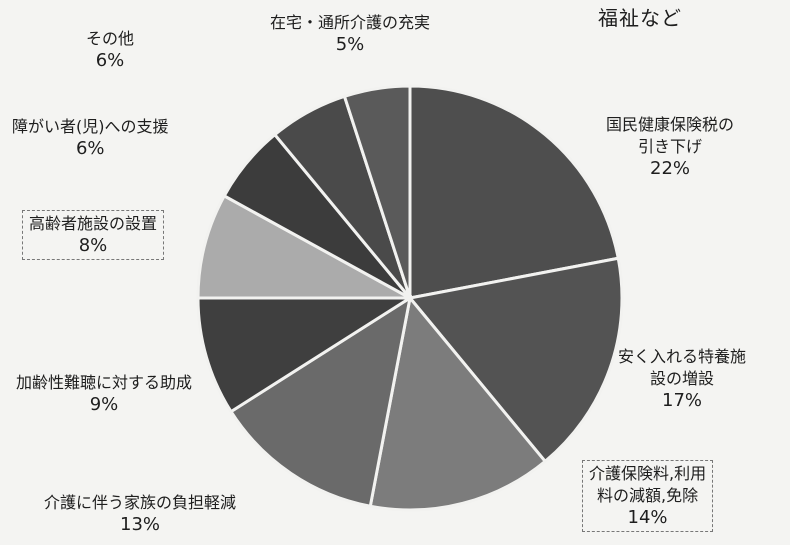 The width and height of the screenshot is (790, 545). I want to click on label-percent: 22%, so click(670, 168).